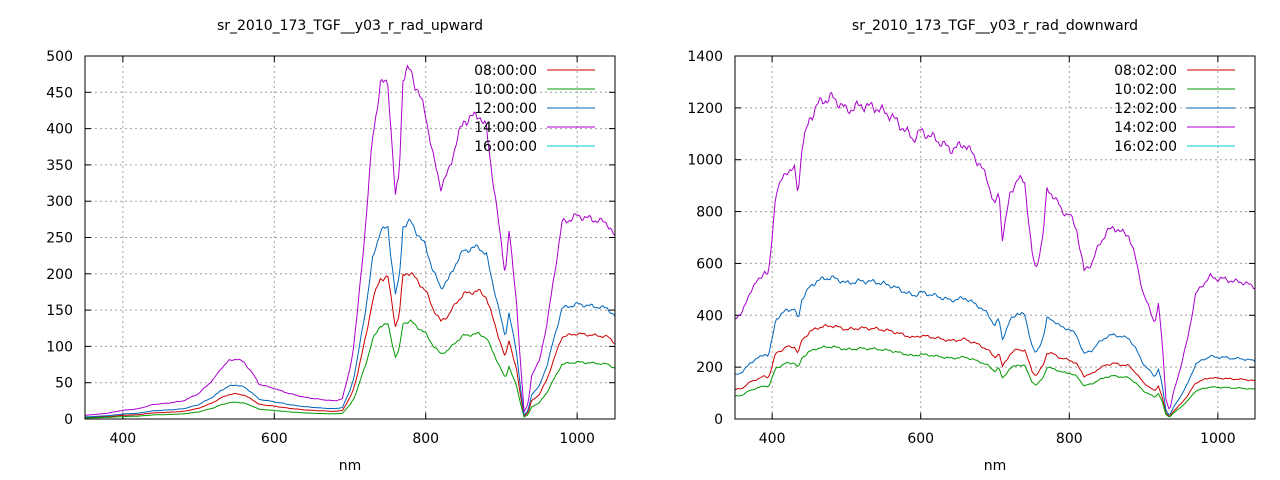 This screenshot has width=1280, height=480. I want to click on chart-title-downward: sr_2010_173_TGF__y03_r_rad_downward, so click(995, 26).